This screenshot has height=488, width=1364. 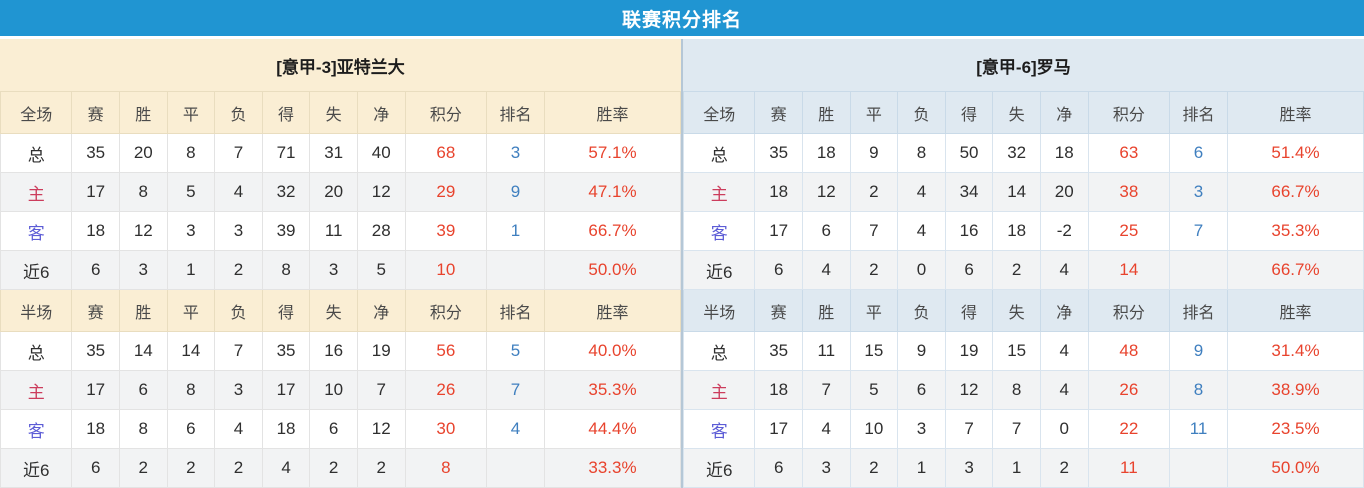 What do you see at coordinates (1295, 231) in the screenshot?
I see `win-rate-cell: 35.3%` at bounding box center [1295, 231].